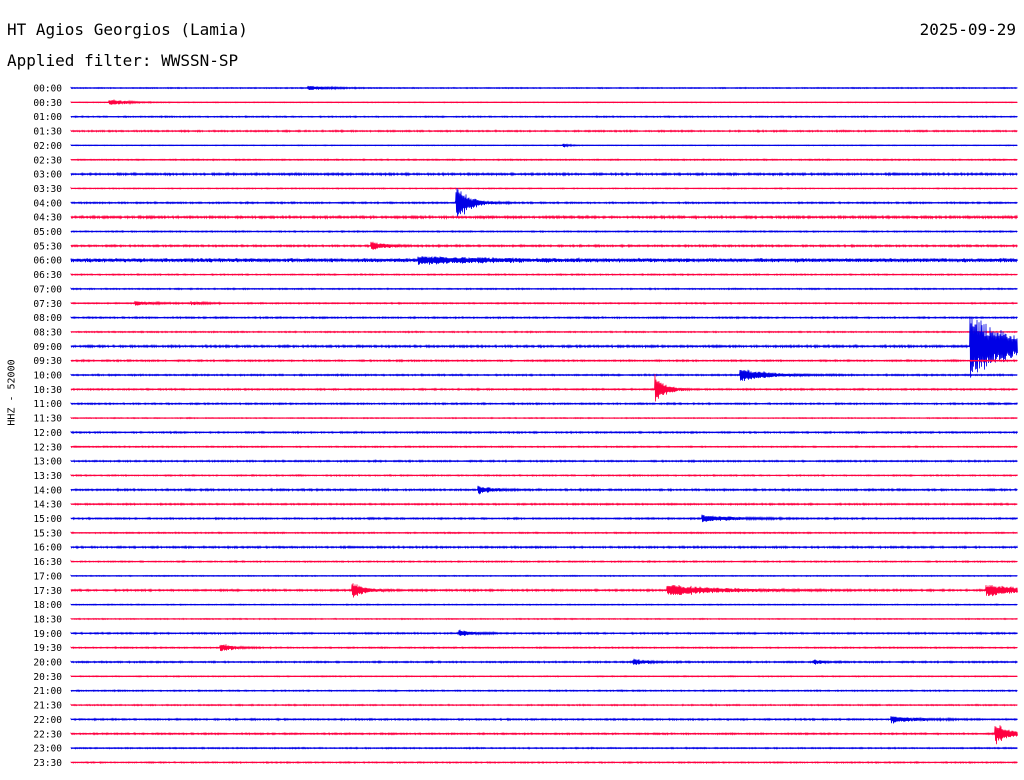 The width and height of the screenshot is (1024, 780). What do you see at coordinates (47, 203) in the screenshot?
I see `row-label-0400: 04:00` at bounding box center [47, 203].